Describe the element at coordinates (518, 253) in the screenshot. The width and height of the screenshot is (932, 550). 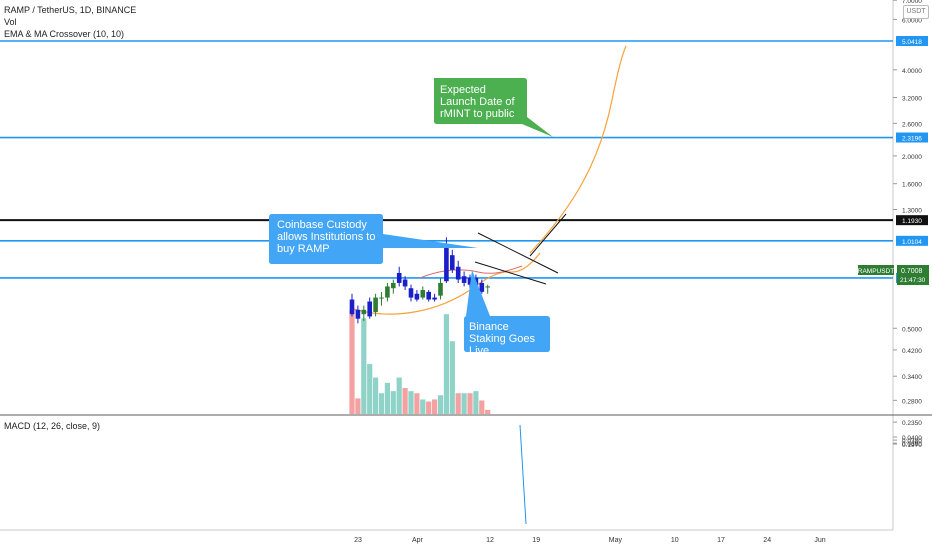
I see `wedge-upper-line` at that location.